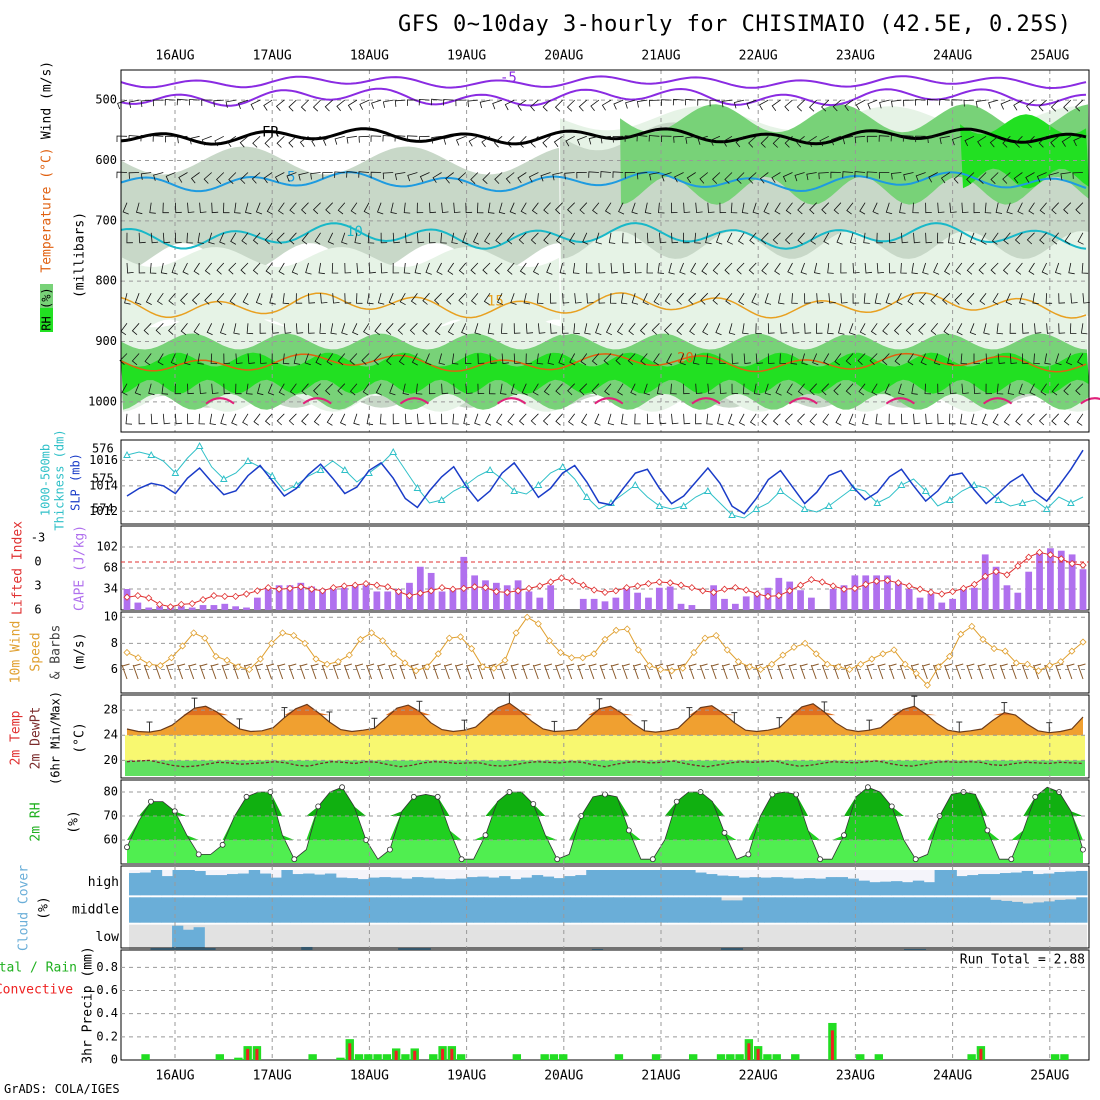 This screenshot has width=1100, height=1100. What do you see at coordinates (111, 840) in the screenshot?
I see `rh2m-tick-label: 60` at bounding box center [111, 840].